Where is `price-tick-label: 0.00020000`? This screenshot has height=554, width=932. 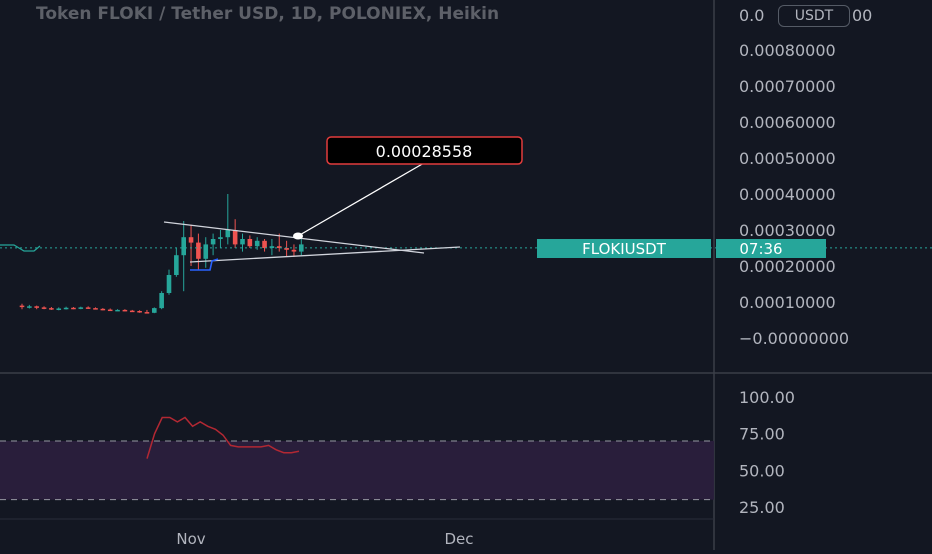 price-tick-label: 0.00020000 is located at coordinates (787, 266).